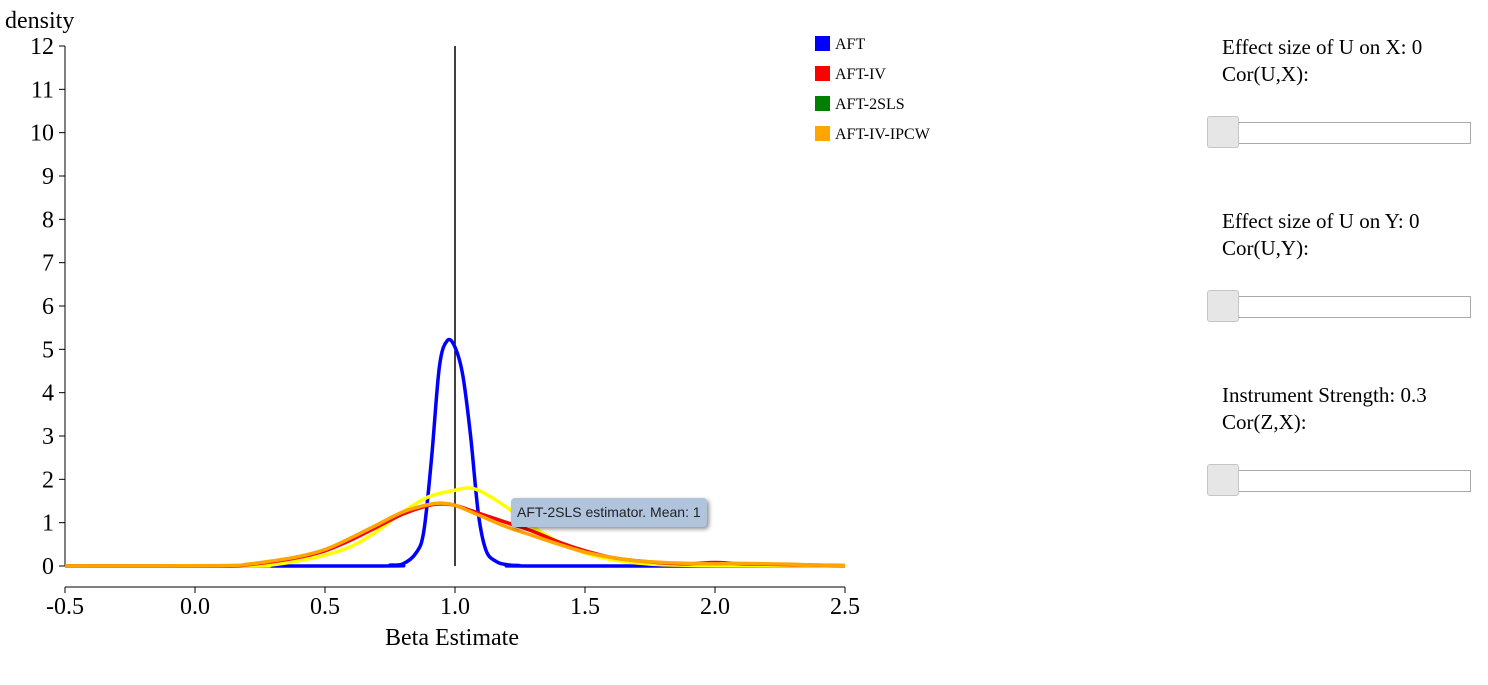 This screenshot has height=685, width=1488. What do you see at coordinates (42, 47) in the screenshot?
I see `y-tick-label: 12` at bounding box center [42, 47].